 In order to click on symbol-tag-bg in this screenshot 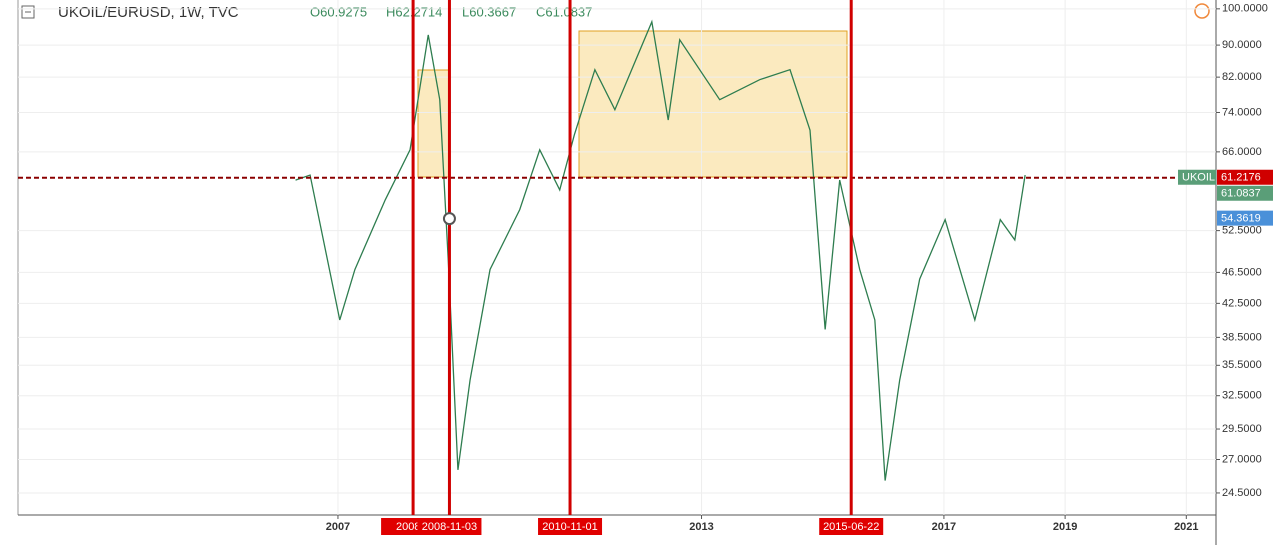, I will do `click(1197, 177)`.